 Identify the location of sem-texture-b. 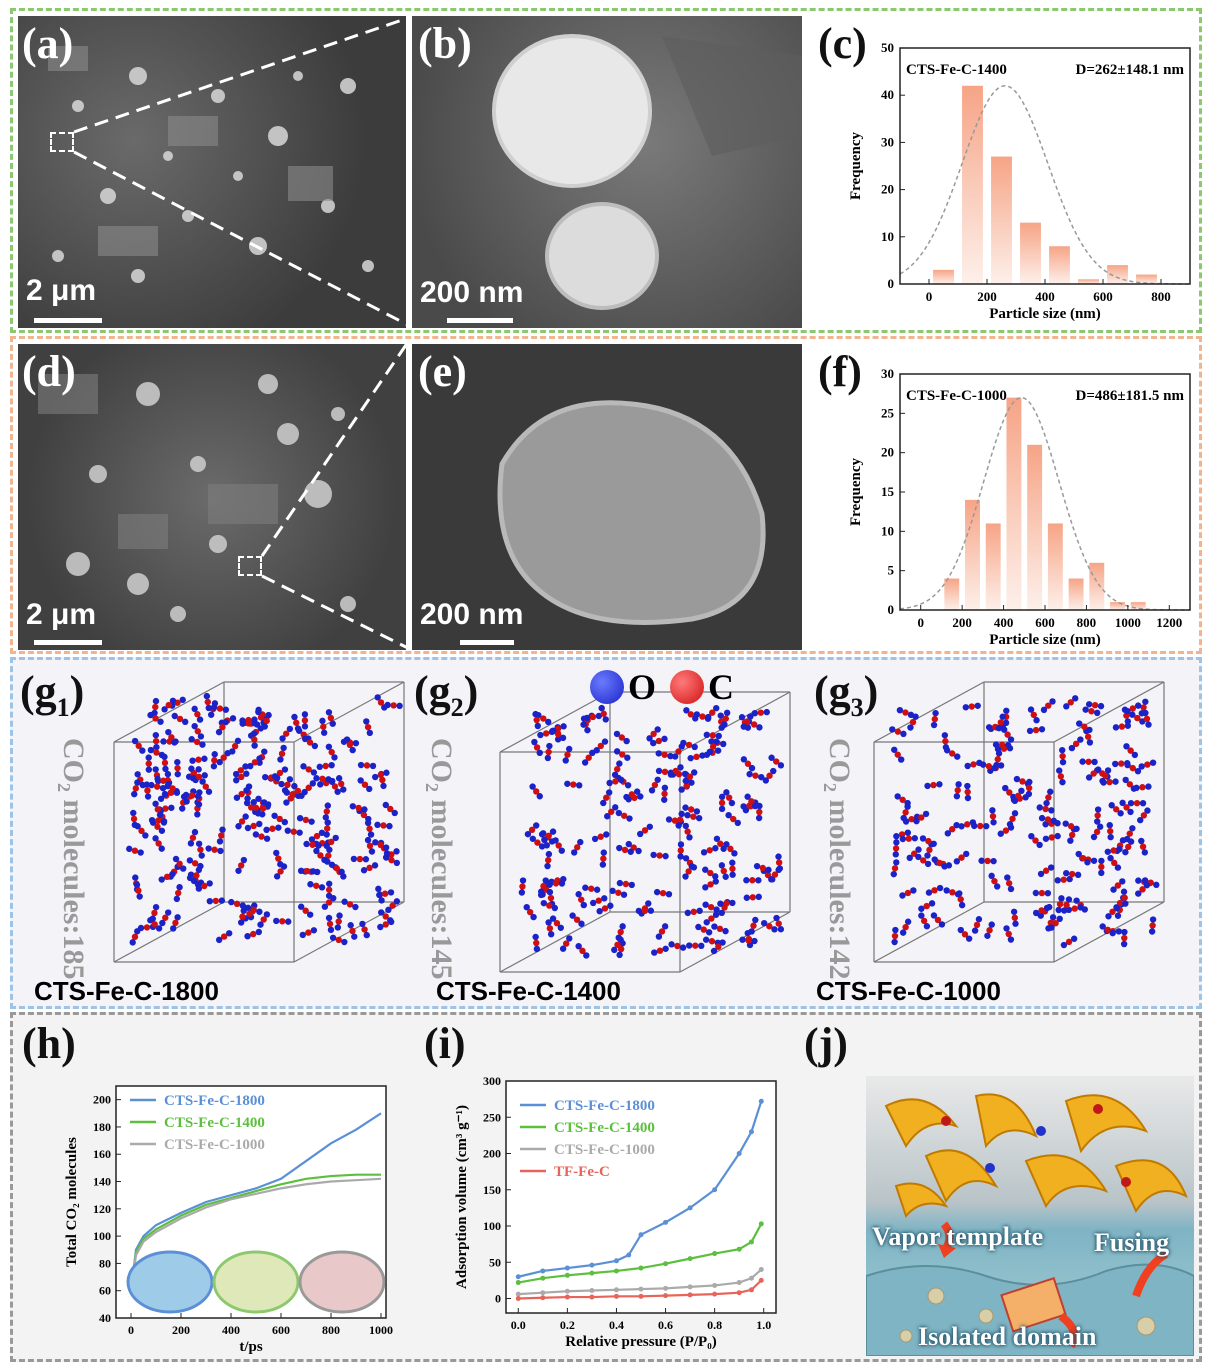
(647, 172).